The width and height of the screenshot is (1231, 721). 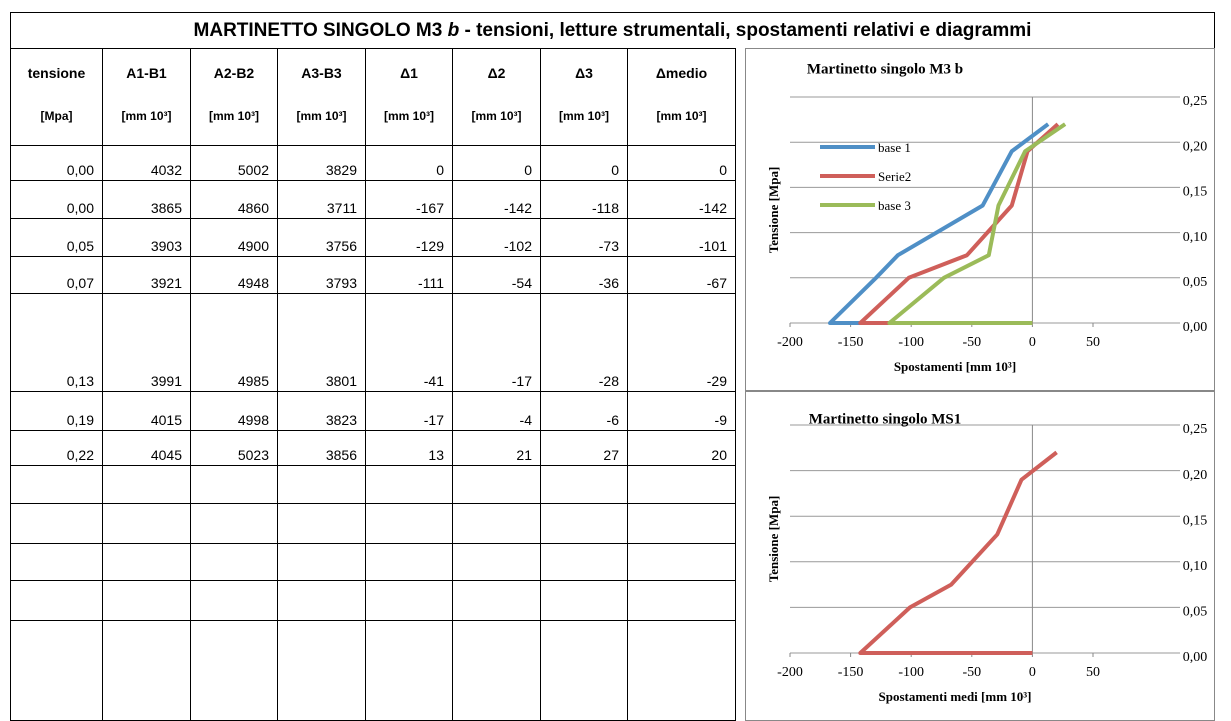 I want to click on table-cell: 0,22, so click(x=56, y=448).